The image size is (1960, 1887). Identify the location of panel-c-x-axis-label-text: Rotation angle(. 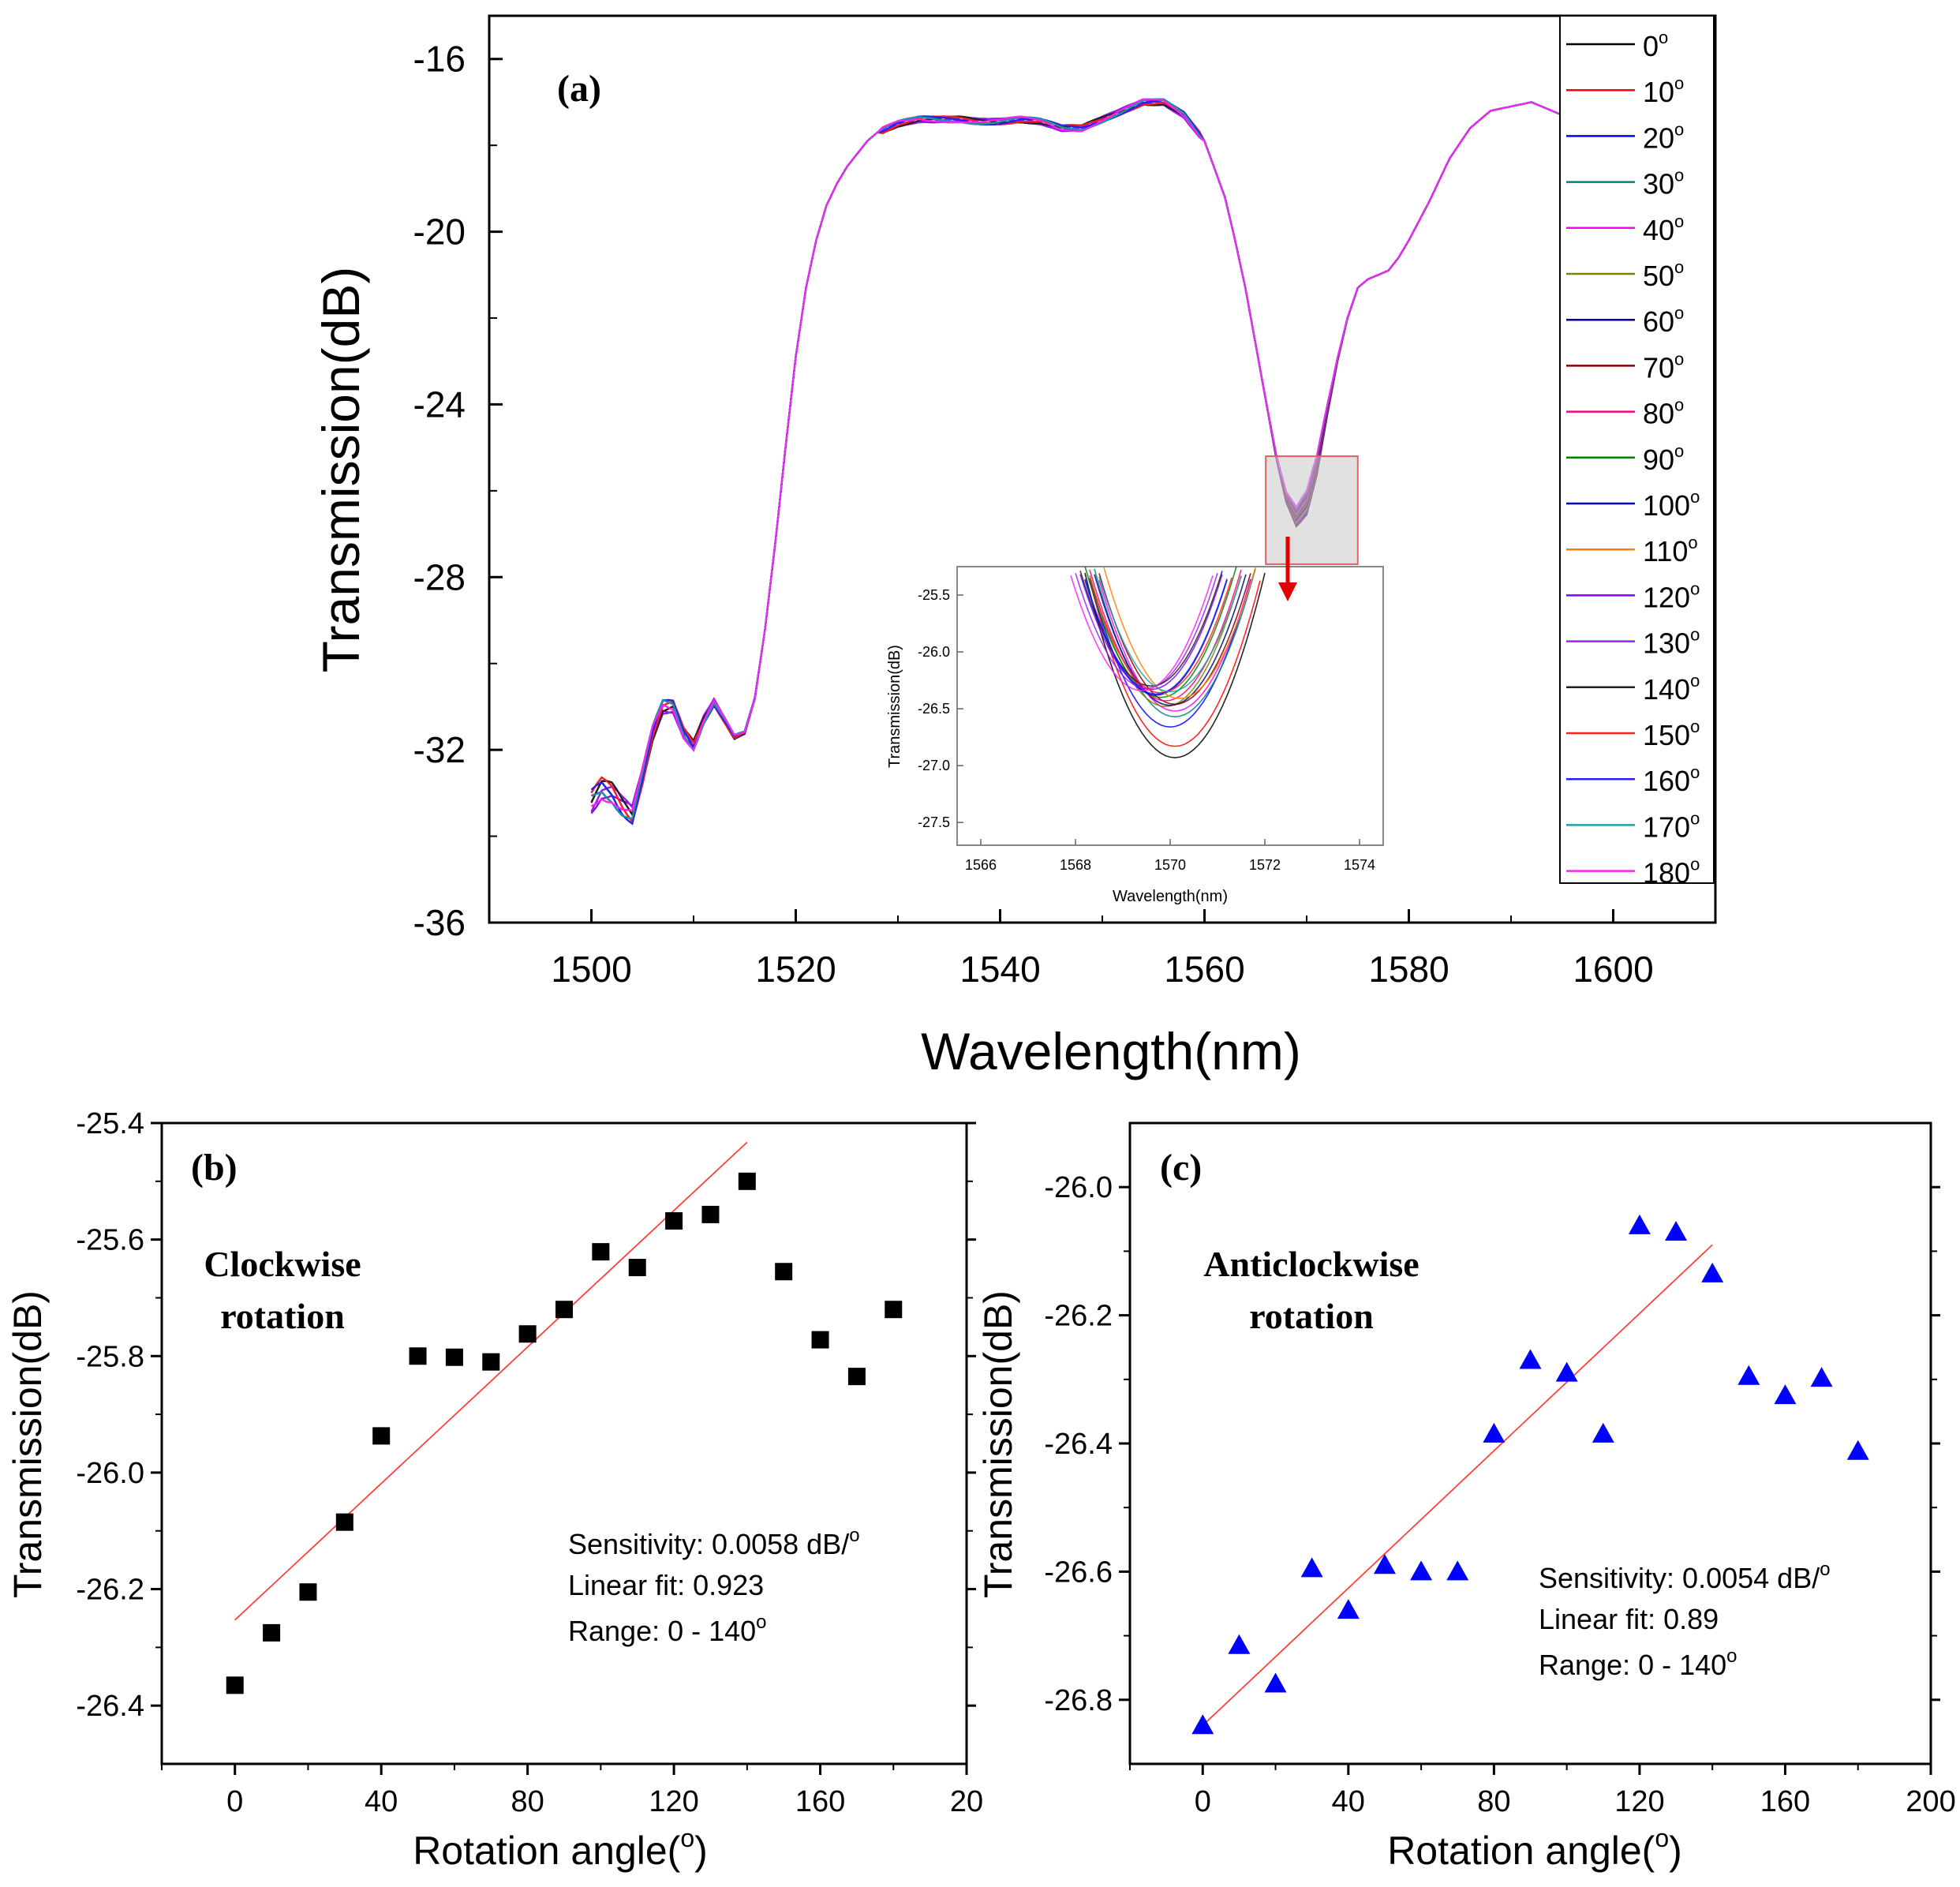
(1521, 1851).